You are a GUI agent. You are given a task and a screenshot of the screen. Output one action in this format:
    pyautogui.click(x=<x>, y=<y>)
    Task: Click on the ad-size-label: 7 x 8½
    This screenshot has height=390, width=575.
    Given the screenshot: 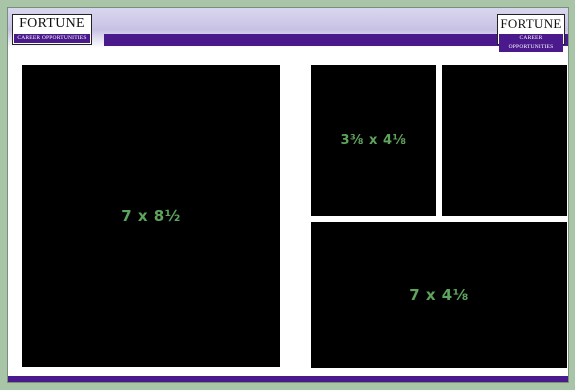 What is the action you would take?
    pyautogui.click(x=151, y=216)
    